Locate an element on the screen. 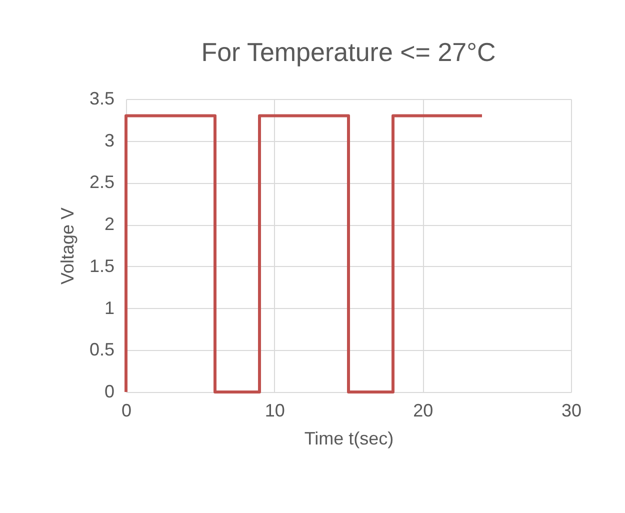  y-tick-label: 0.5 is located at coordinates (101, 350).